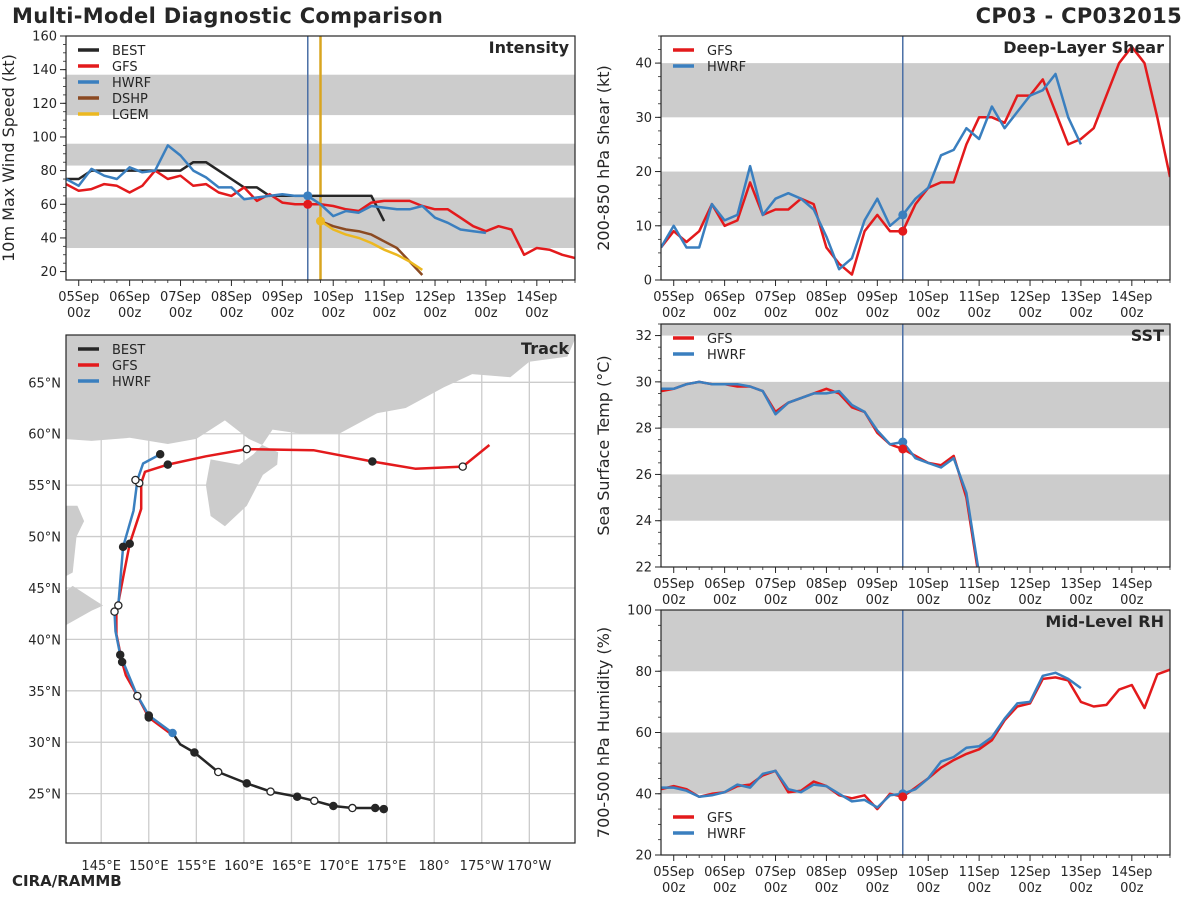  Describe the element at coordinates (160, 454) in the screenshot. I see `track-marker-hwrf` at that location.